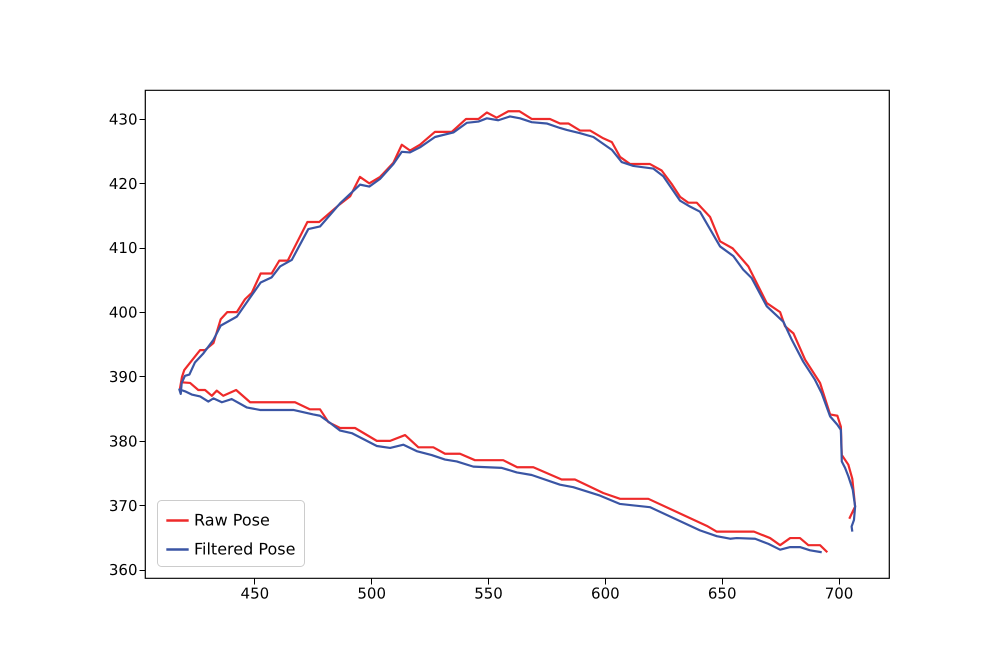  What do you see at coordinates (488, 593) in the screenshot?
I see `x-tick-label: 550` at bounding box center [488, 593].